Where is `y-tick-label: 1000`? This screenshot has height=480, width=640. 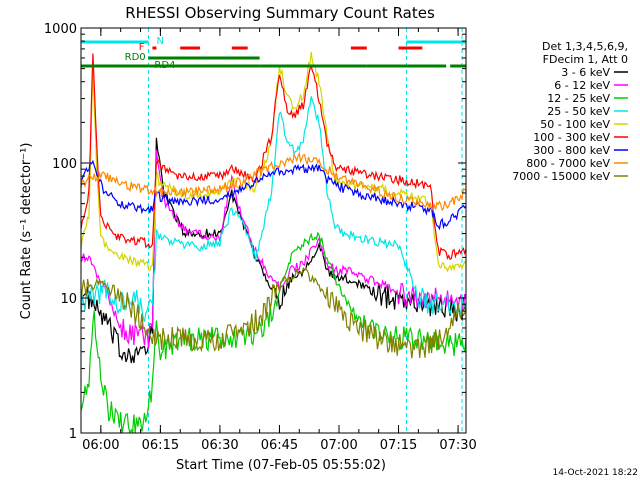
y-tick-label: 1000 is located at coordinates (60, 29).